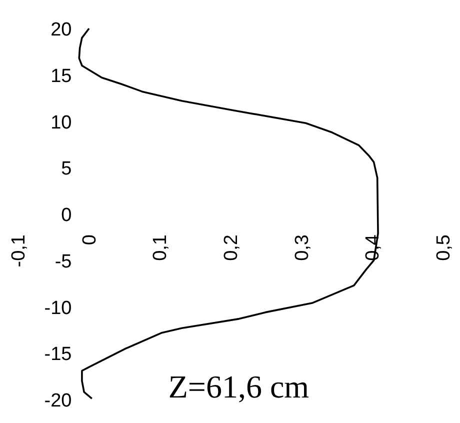 The image size is (460, 423). Describe the element at coordinates (58, 308) in the screenshot. I see `y-tick-label: -10` at that location.